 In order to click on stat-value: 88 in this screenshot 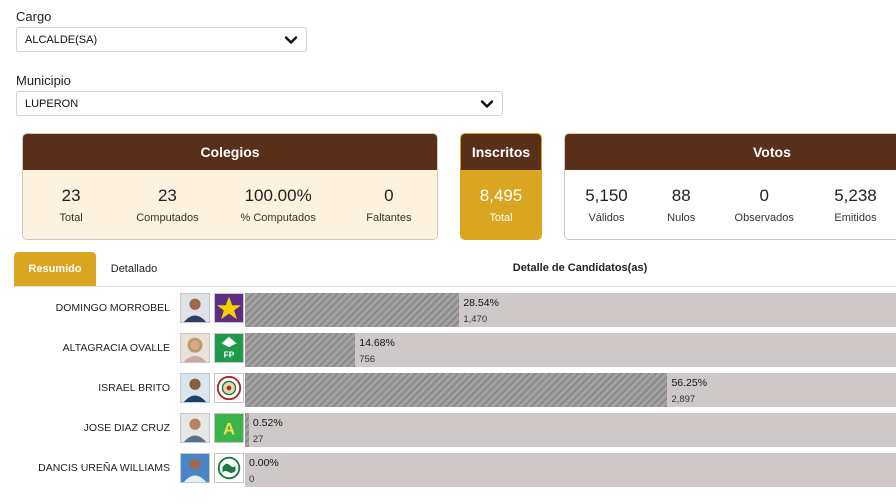, I will do `click(681, 195)`.